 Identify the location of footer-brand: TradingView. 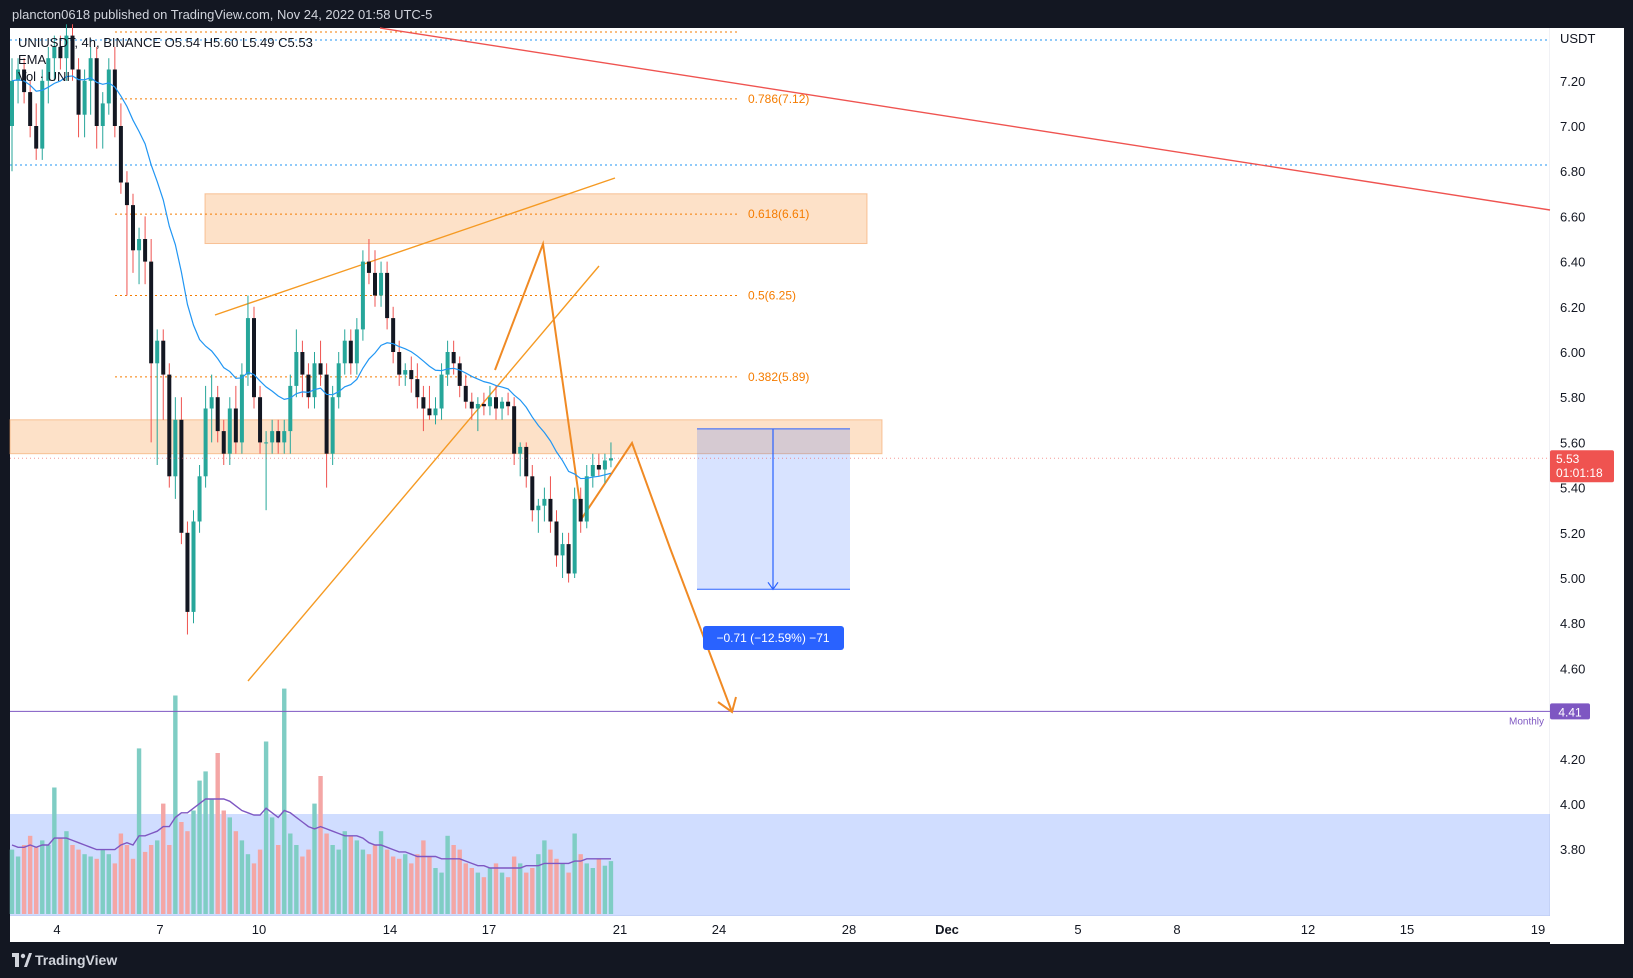
(76, 960).